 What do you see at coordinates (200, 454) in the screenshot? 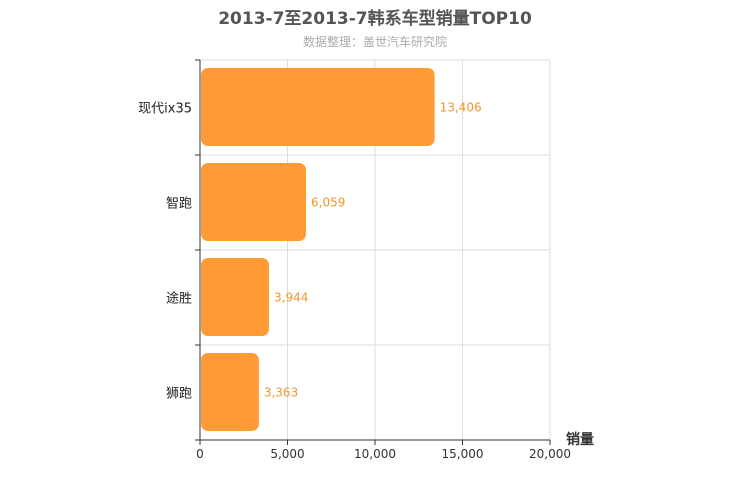
I see `x-tick-label: 0` at bounding box center [200, 454].